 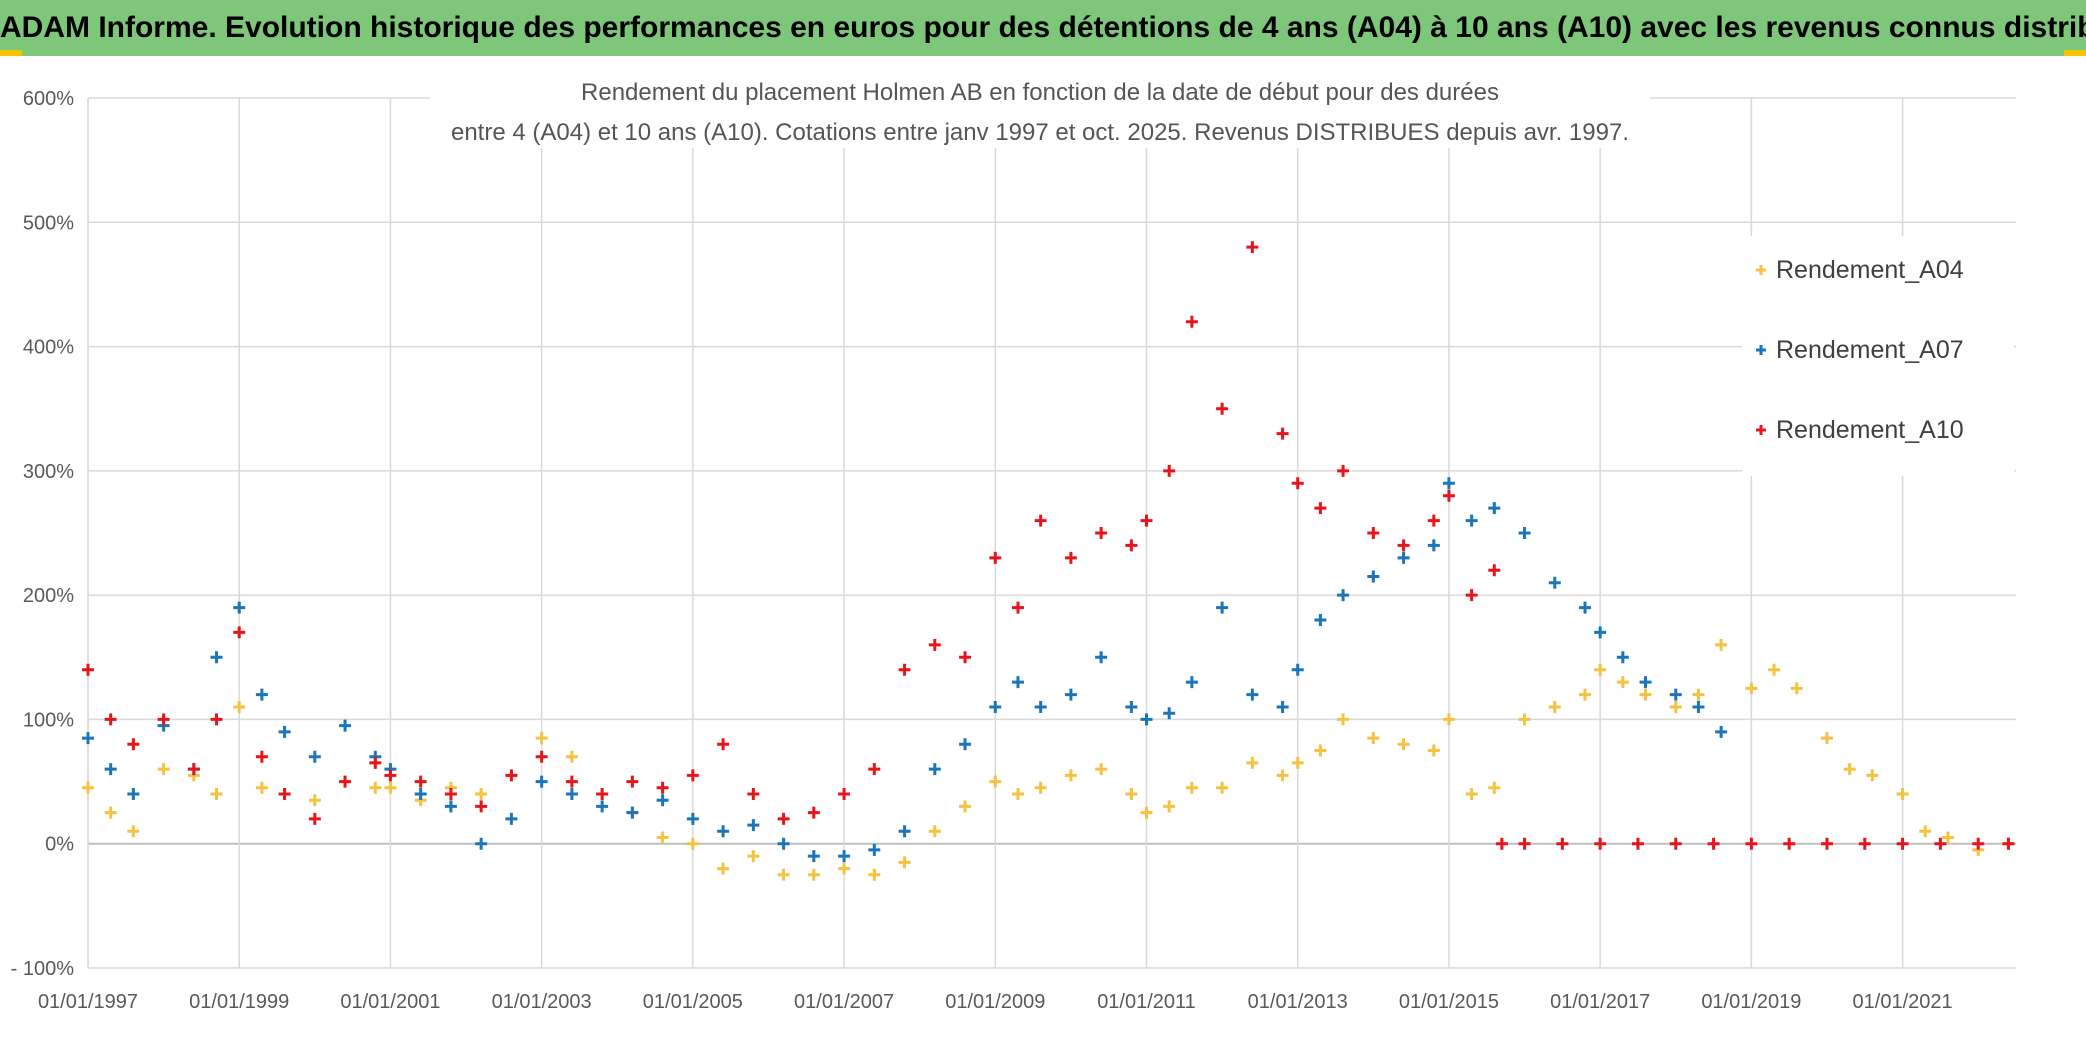 I want to click on y-tick-label: 0%, so click(x=59, y=845).